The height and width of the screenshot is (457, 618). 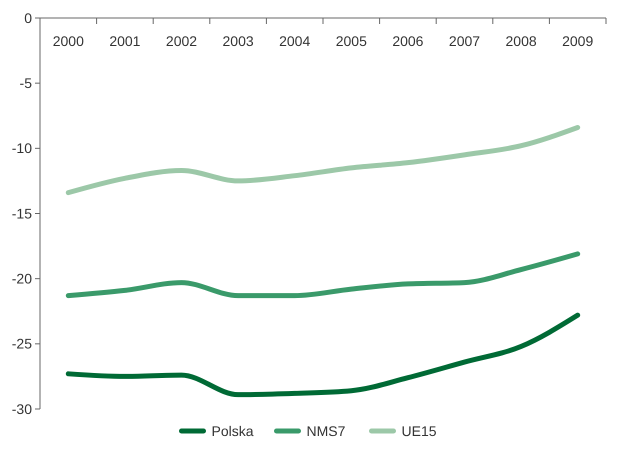 What do you see at coordinates (28, 18) in the screenshot?
I see `y-tick-label: 0` at bounding box center [28, 18].